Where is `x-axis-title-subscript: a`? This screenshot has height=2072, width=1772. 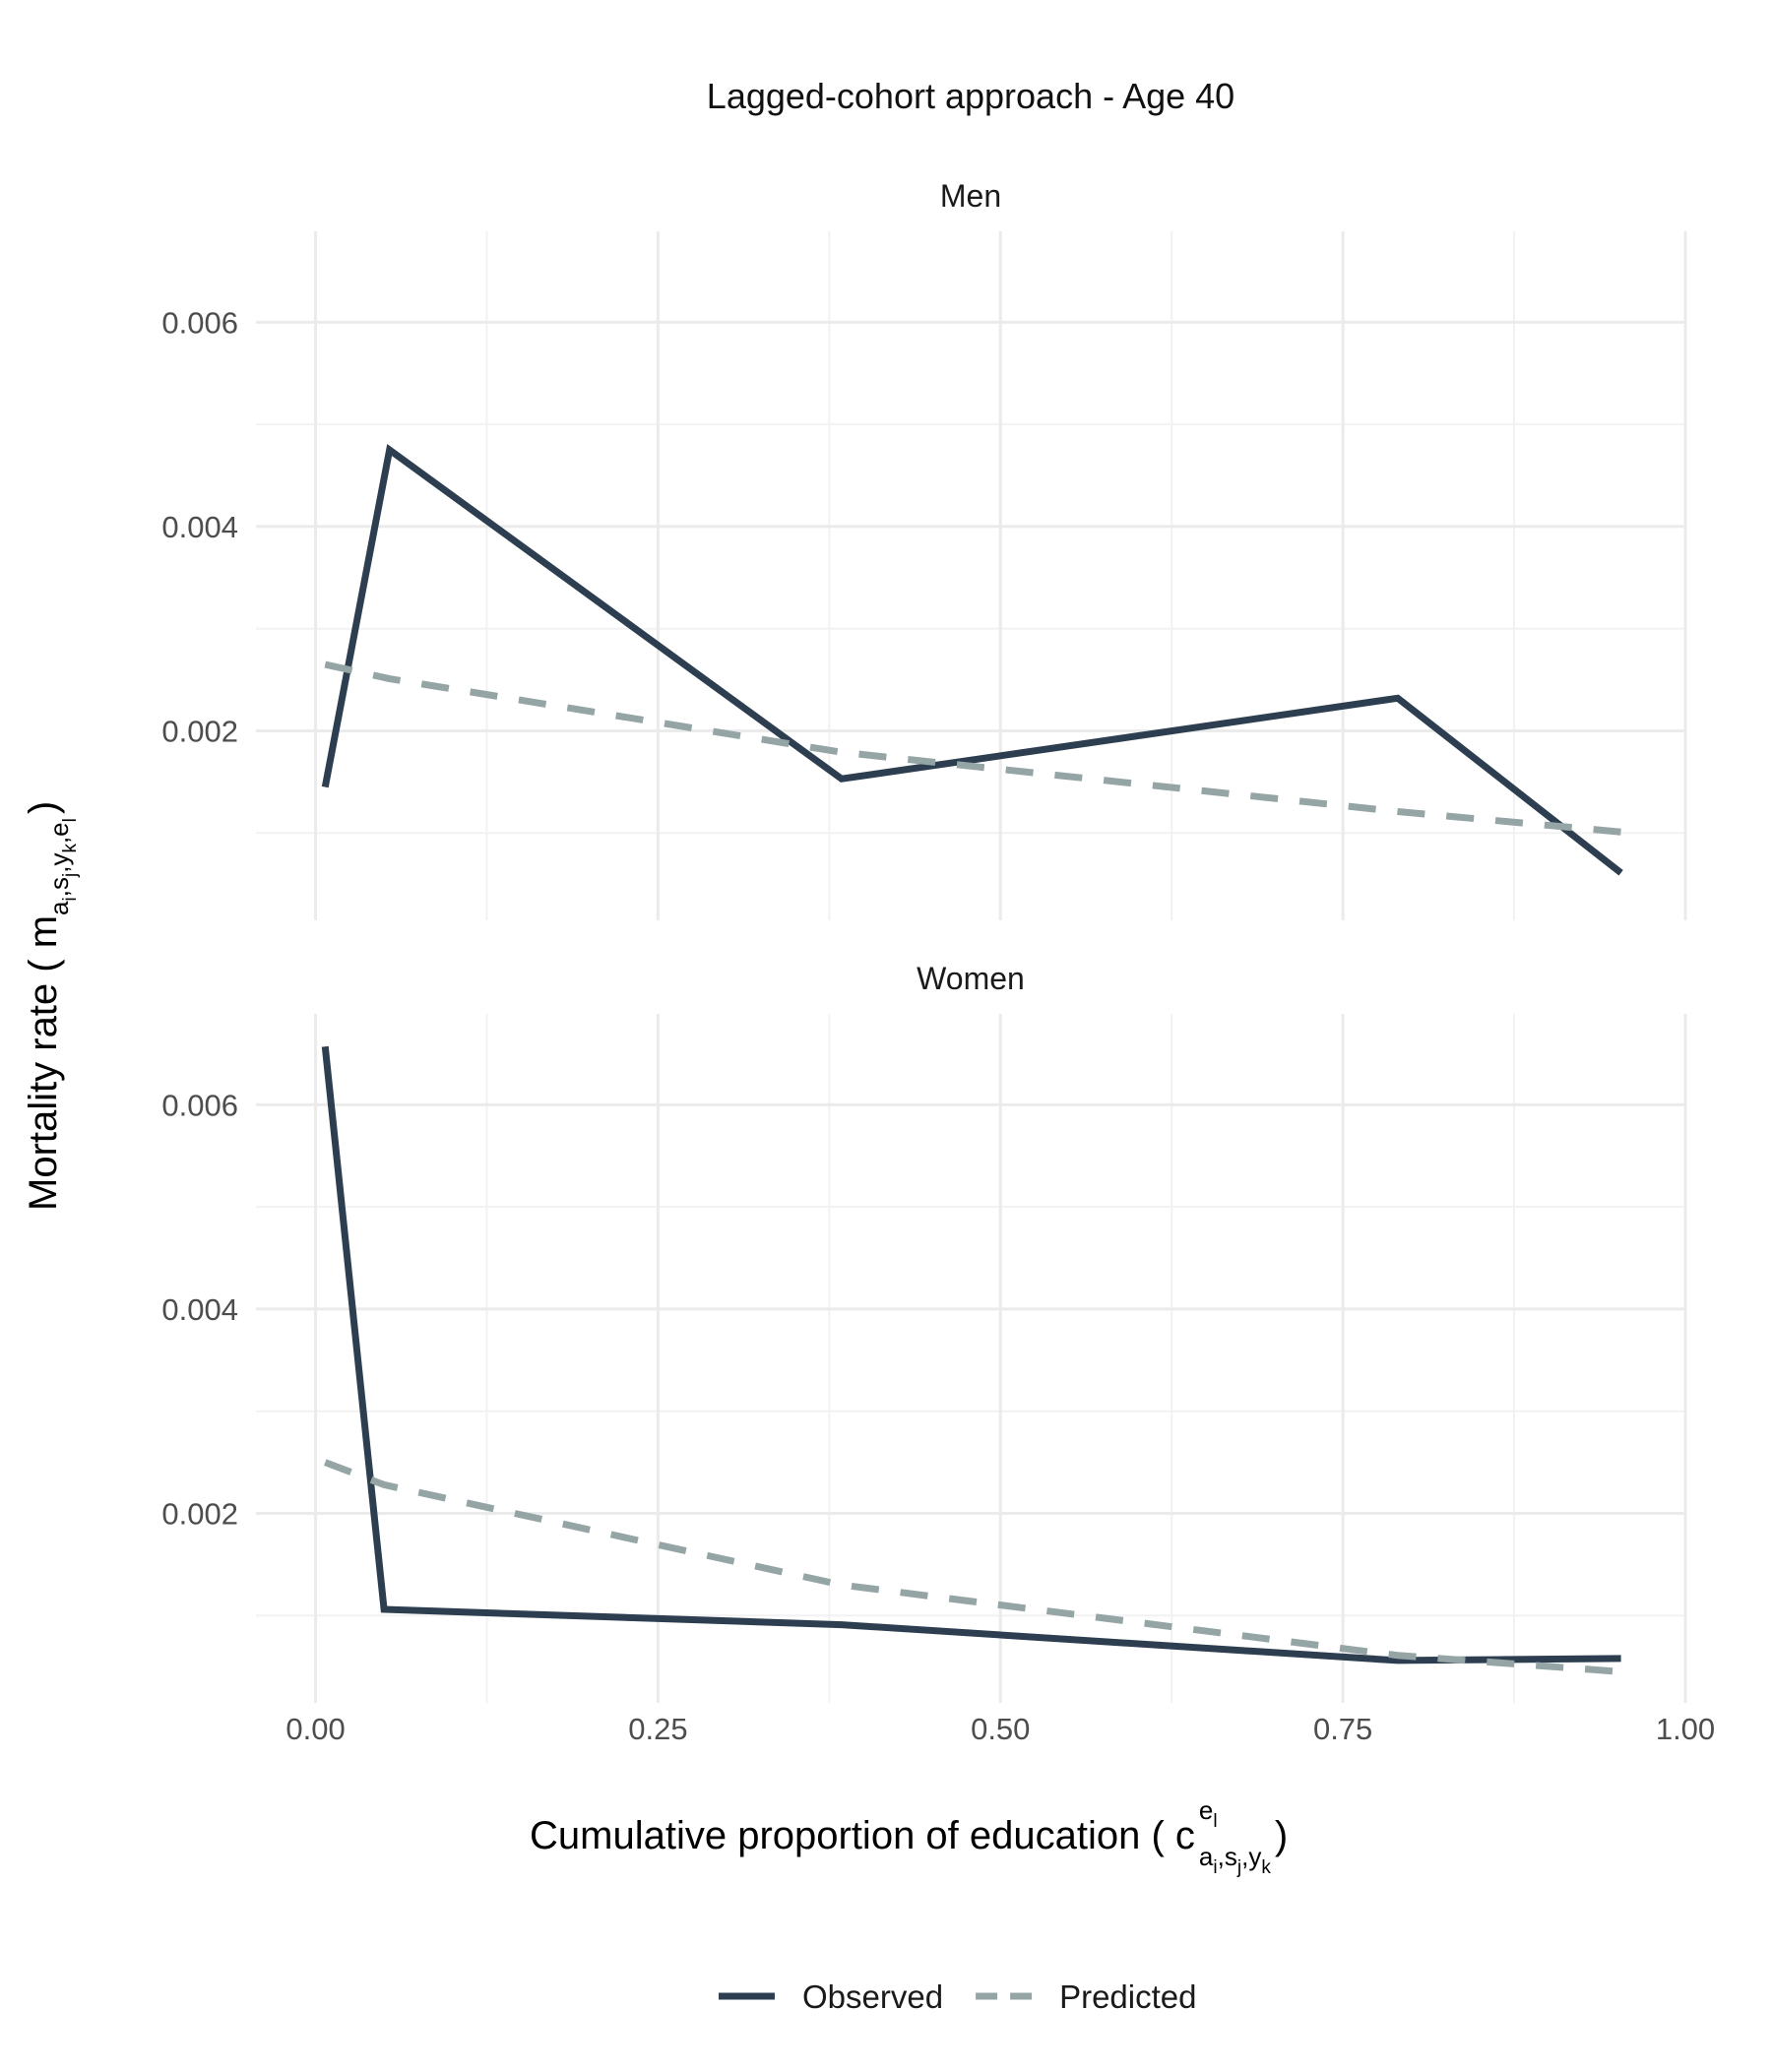 x-axis-title-subscript: a is located at coordinates (1206, 1856).